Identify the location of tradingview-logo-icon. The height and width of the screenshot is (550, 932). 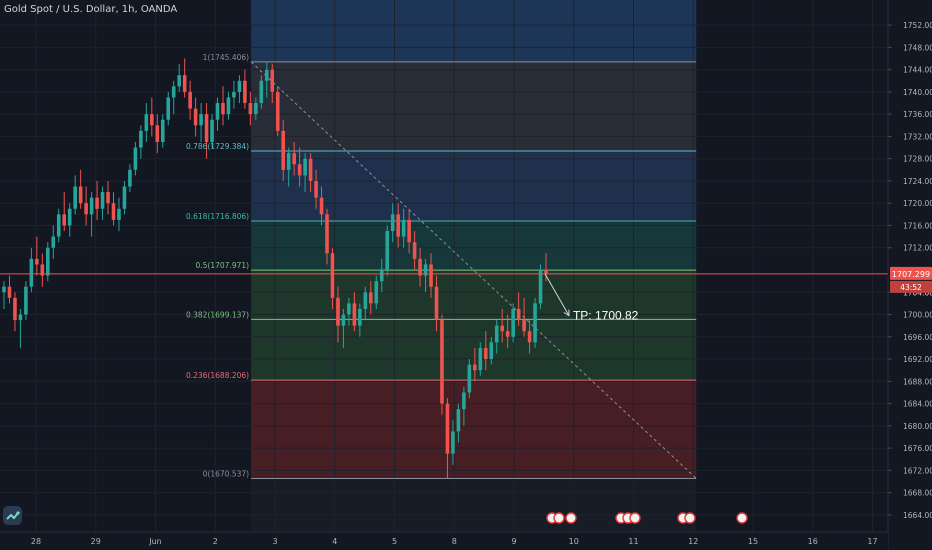
(12, 515).